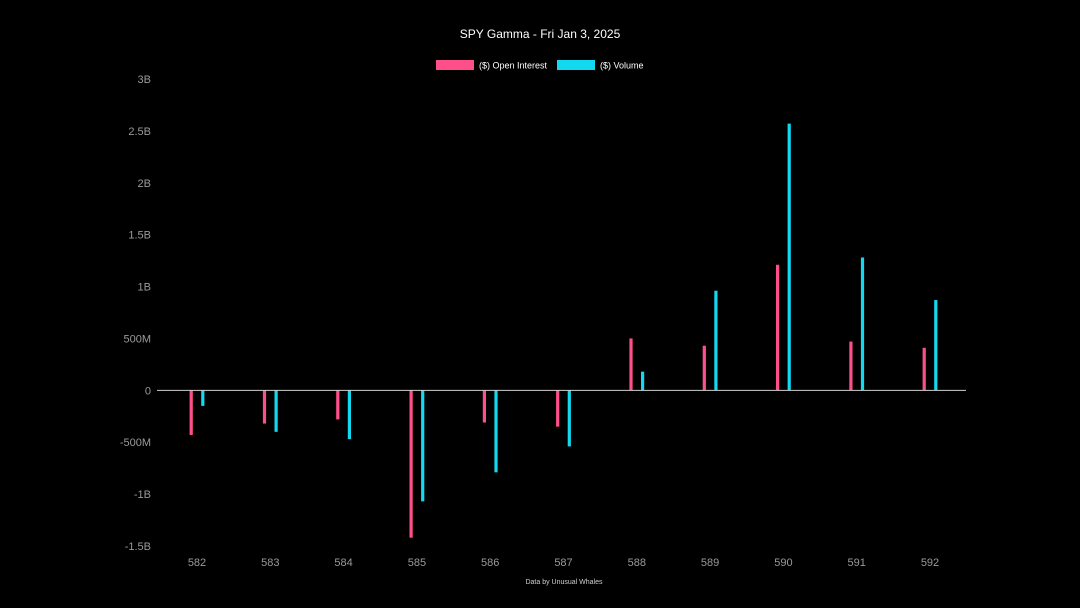 The width and height of the screenshot is (1080, 608). What do you see at coordinates (135, 443) in the screenshot?
I see `y-tick-label: -500M` at bounding box center [135, 443].